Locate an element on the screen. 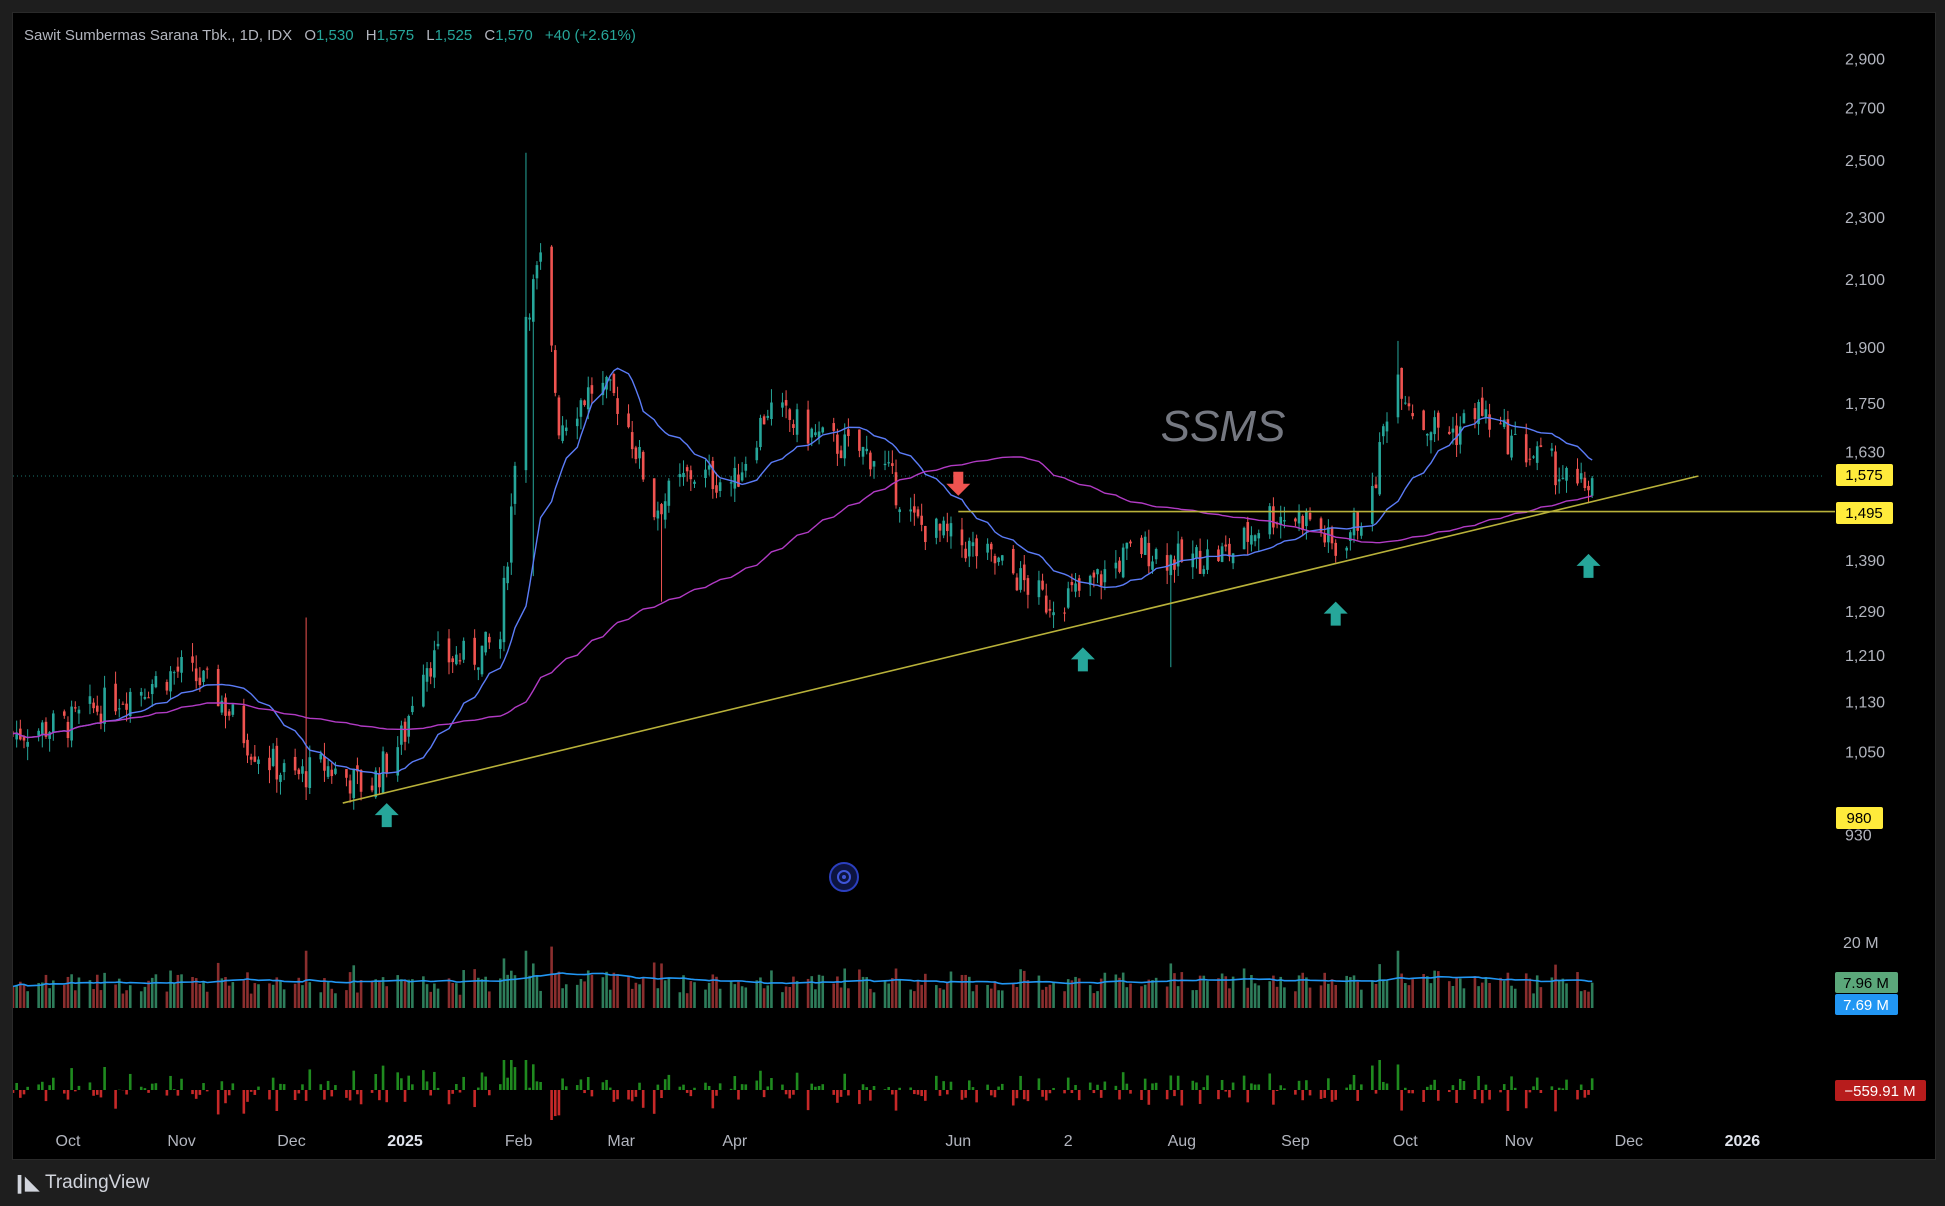  volume-ma-badge is located at coordinates (1866, 1004).